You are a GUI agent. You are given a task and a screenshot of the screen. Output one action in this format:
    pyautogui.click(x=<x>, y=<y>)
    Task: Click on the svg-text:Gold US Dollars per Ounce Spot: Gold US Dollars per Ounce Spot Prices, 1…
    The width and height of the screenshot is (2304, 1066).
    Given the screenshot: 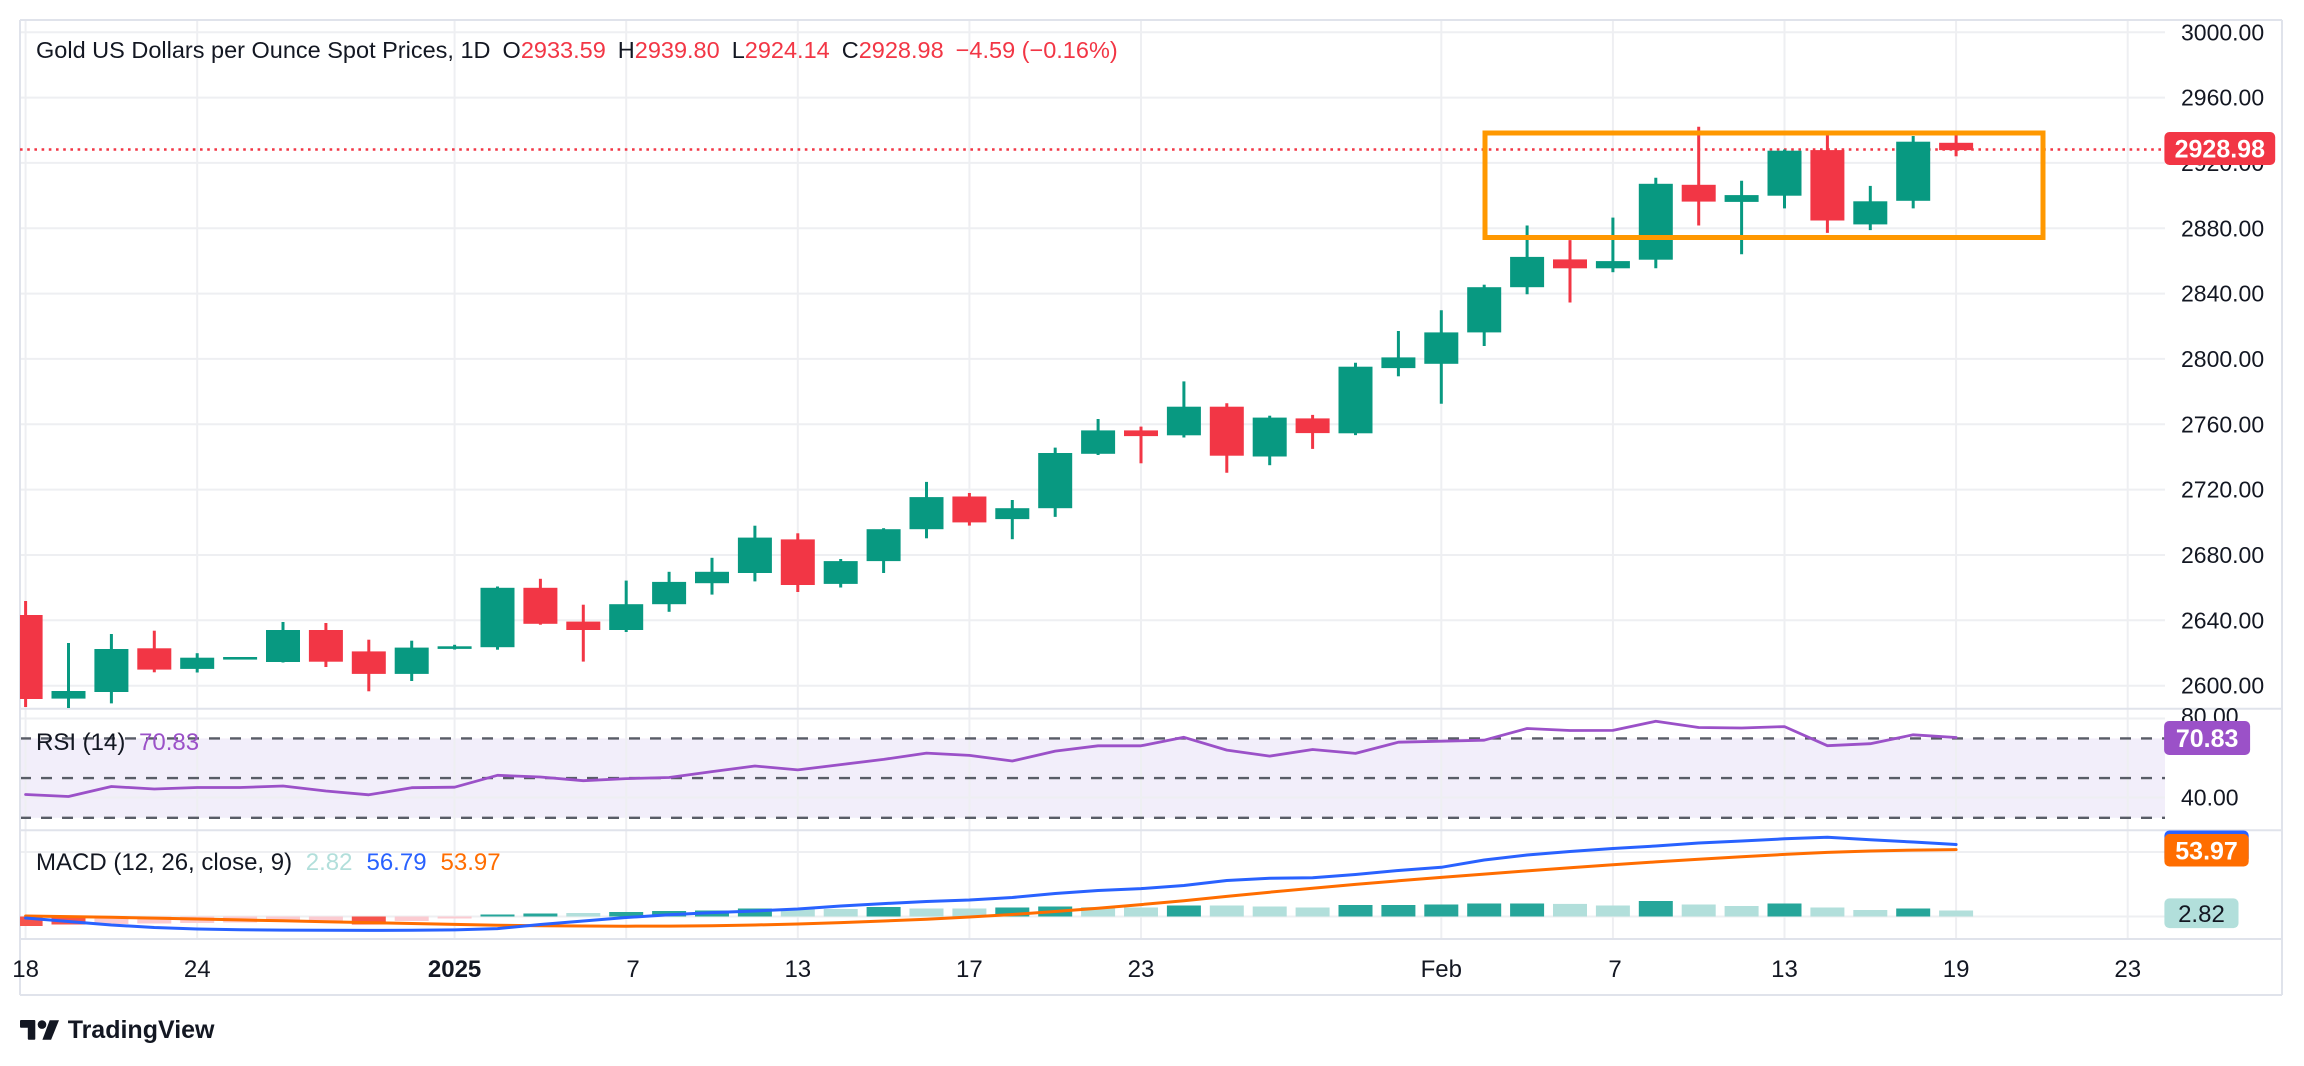 What is the action you would take?
    pyautogui.click(x=577, y=50)
    